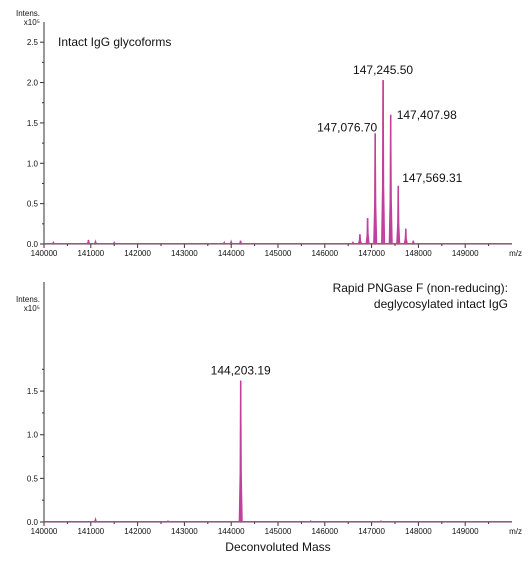 The width and height of the screenshot is (532, 571). Describe the element at coordinates (33, 83) in the screenshot. I see `y-tick-label: 2.0` at that location.